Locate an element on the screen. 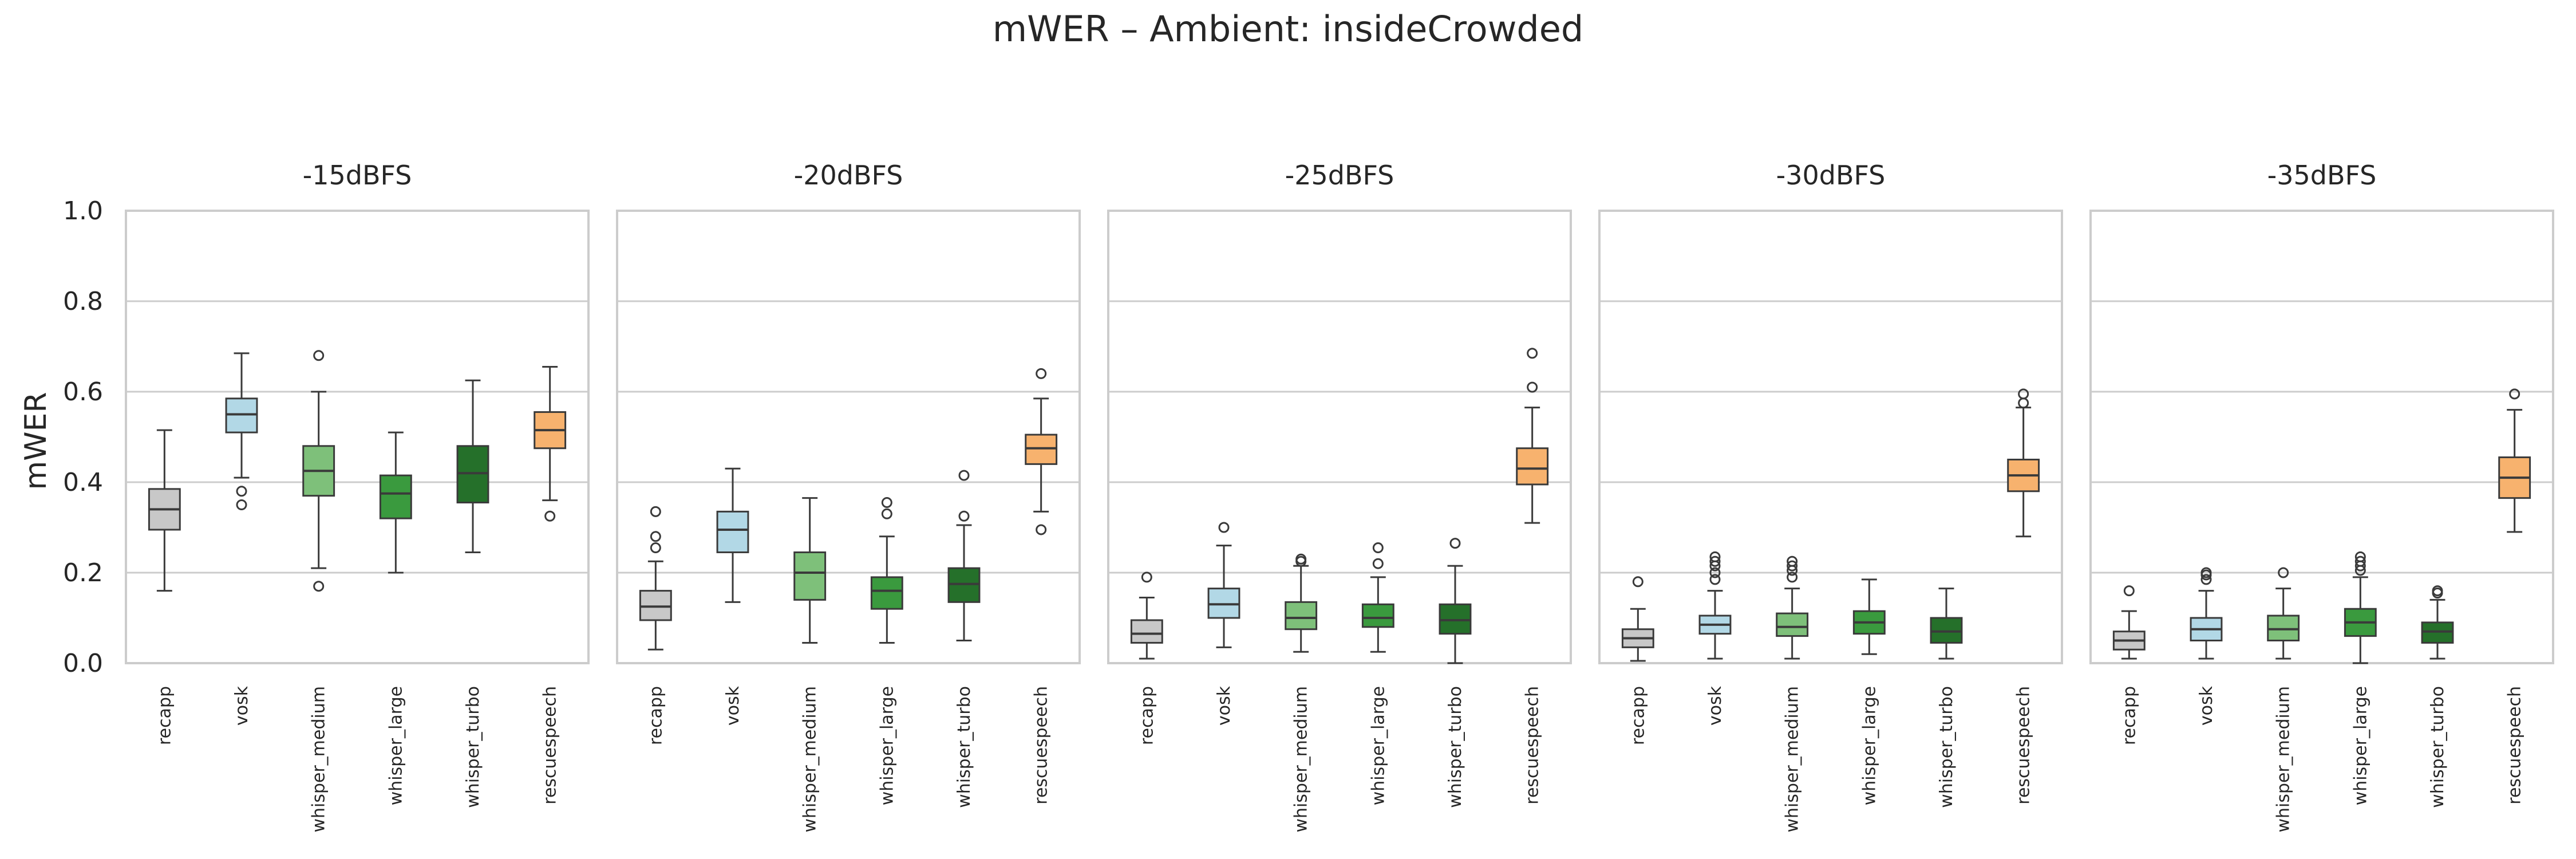  figure-title: mWER – Ambient: insideCrowded is located at coordinates (1288, 29).